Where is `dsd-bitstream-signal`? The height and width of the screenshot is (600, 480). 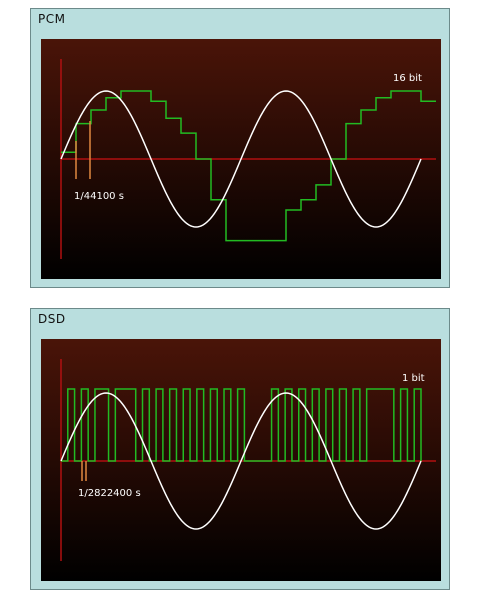
dsd-bitstream-signal is located at coordinates (241, 425).